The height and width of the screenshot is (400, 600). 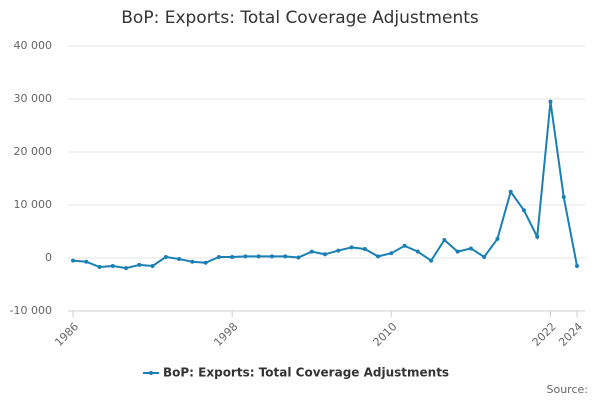 What do you see at coordinates (225, 334) in the screenshot?
I see `x-tick-label: 1998` at bounding box center [225, 334].